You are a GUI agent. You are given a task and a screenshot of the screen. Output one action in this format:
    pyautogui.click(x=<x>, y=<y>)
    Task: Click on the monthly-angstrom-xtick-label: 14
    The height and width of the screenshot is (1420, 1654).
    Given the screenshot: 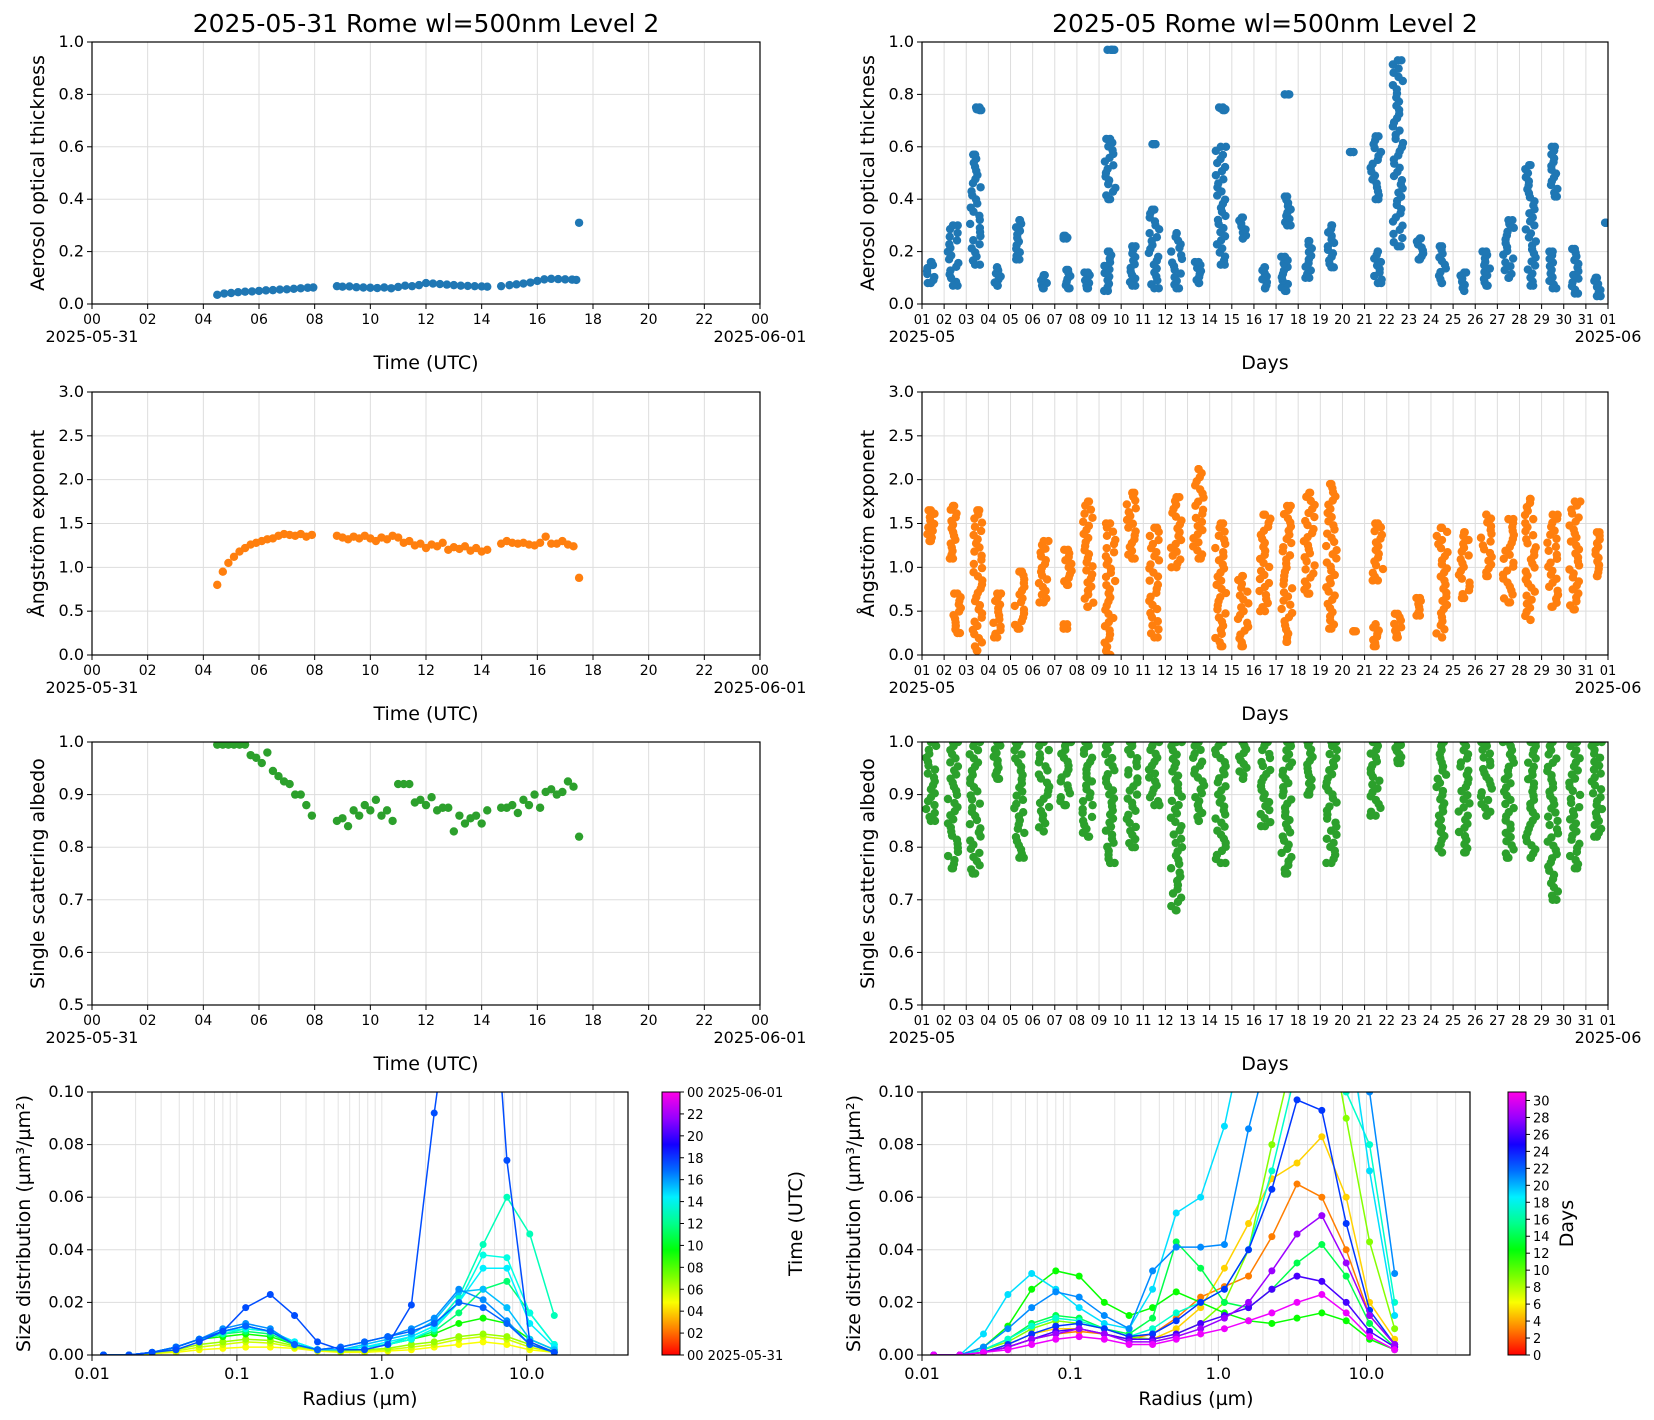 What is the action you would take?
    pyautogui.click(x=1209, y=671)
    